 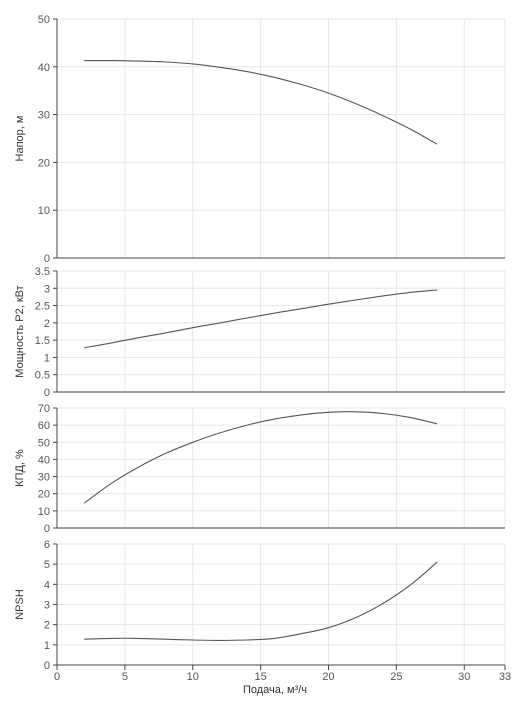 I want to click on y-axis-title: Напор, м, so click(x=20, y=139).